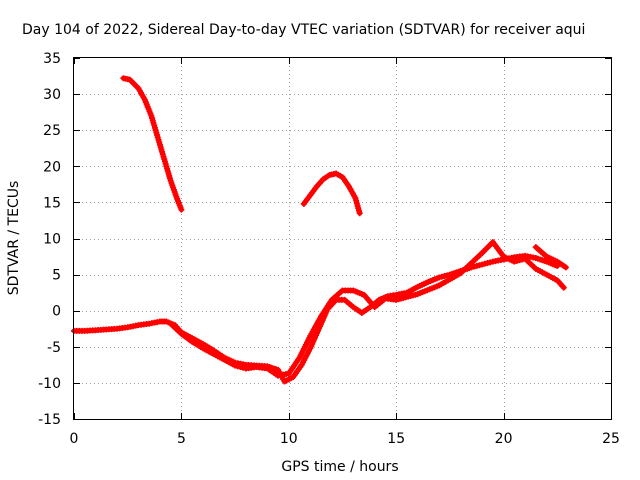 The image size is (640, 480). What do you see at coordinates (52, 203) in the screenshot?
I see `y-tick-label: 15` at bounding box center [52, 203].